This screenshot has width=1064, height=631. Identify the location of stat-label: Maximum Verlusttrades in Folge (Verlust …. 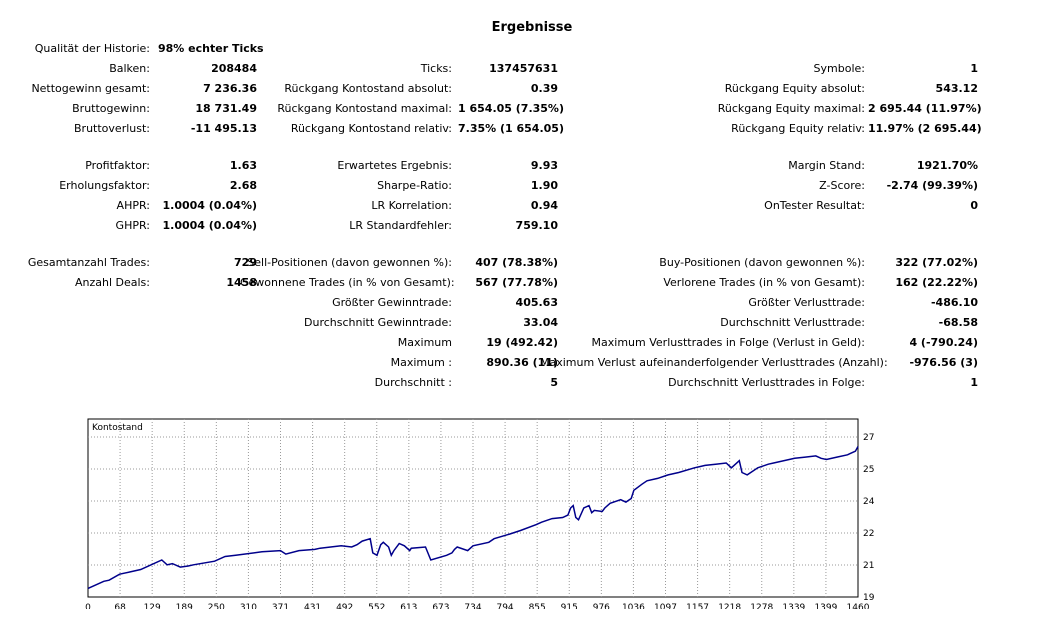
(728, 342).